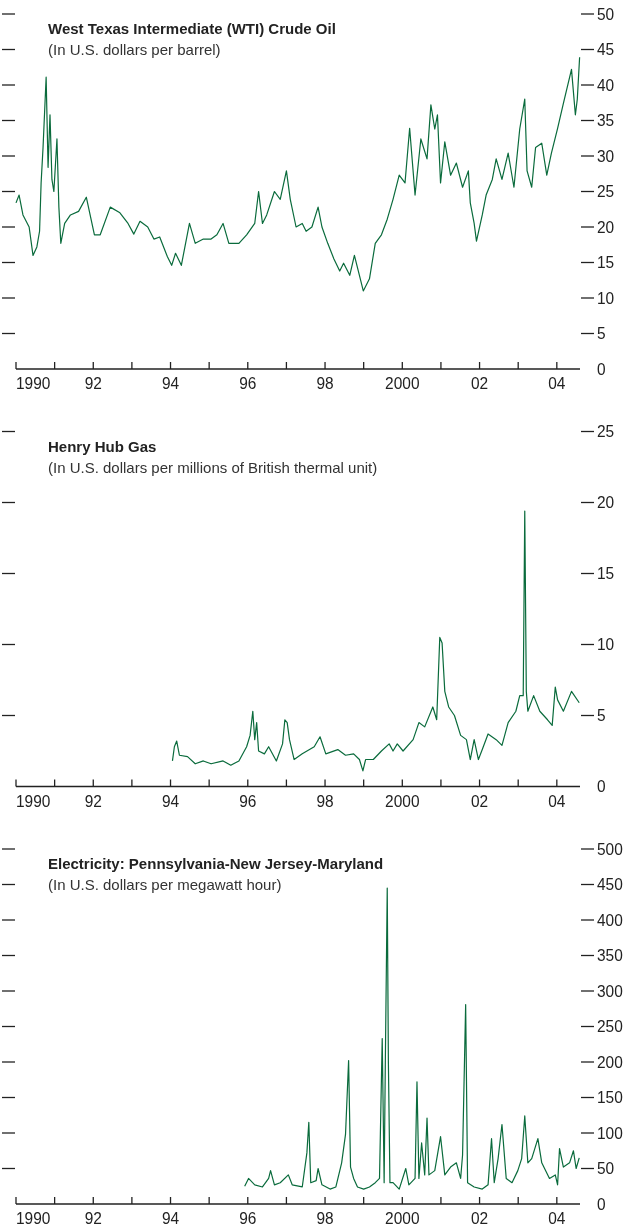 This screenshot has width=625, height=1224. What do you see at coordinates (611, 991) in the screenshot?
I see `y-tick-label: 300` at bounding box center [611, 991].